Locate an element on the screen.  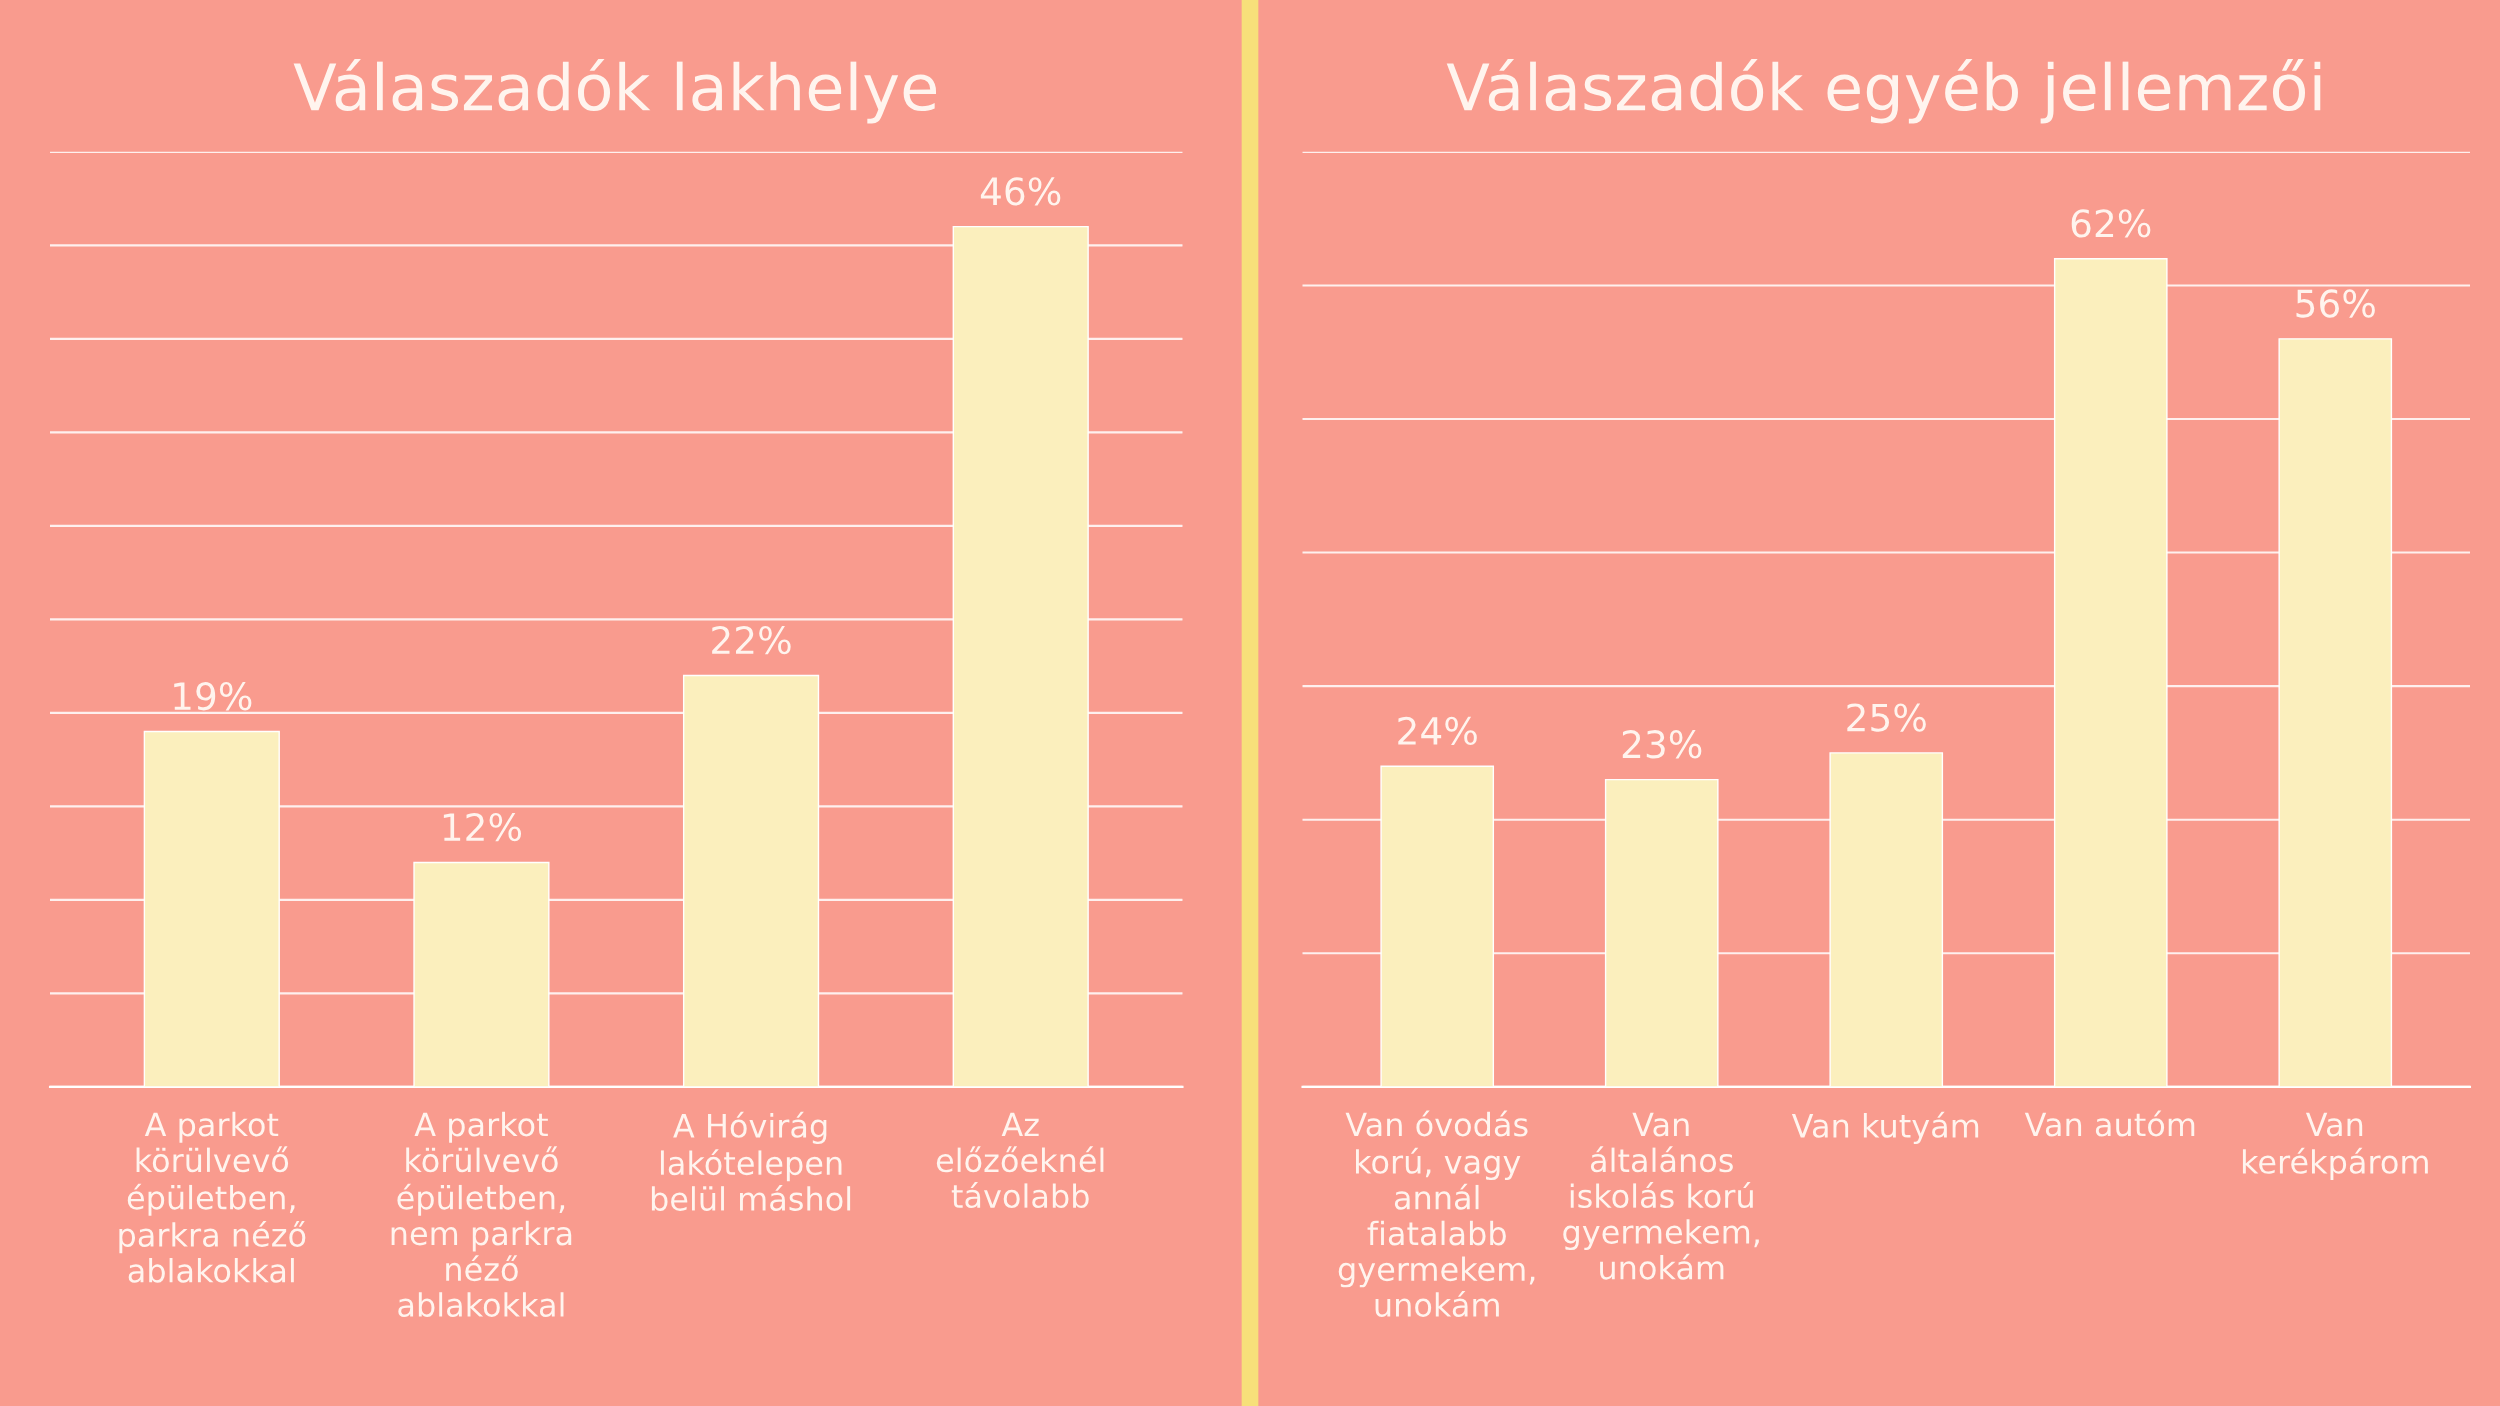
x-tick-label: A Hóvirág lakótelepen belül máshol is located at coordinates (751, 1161).